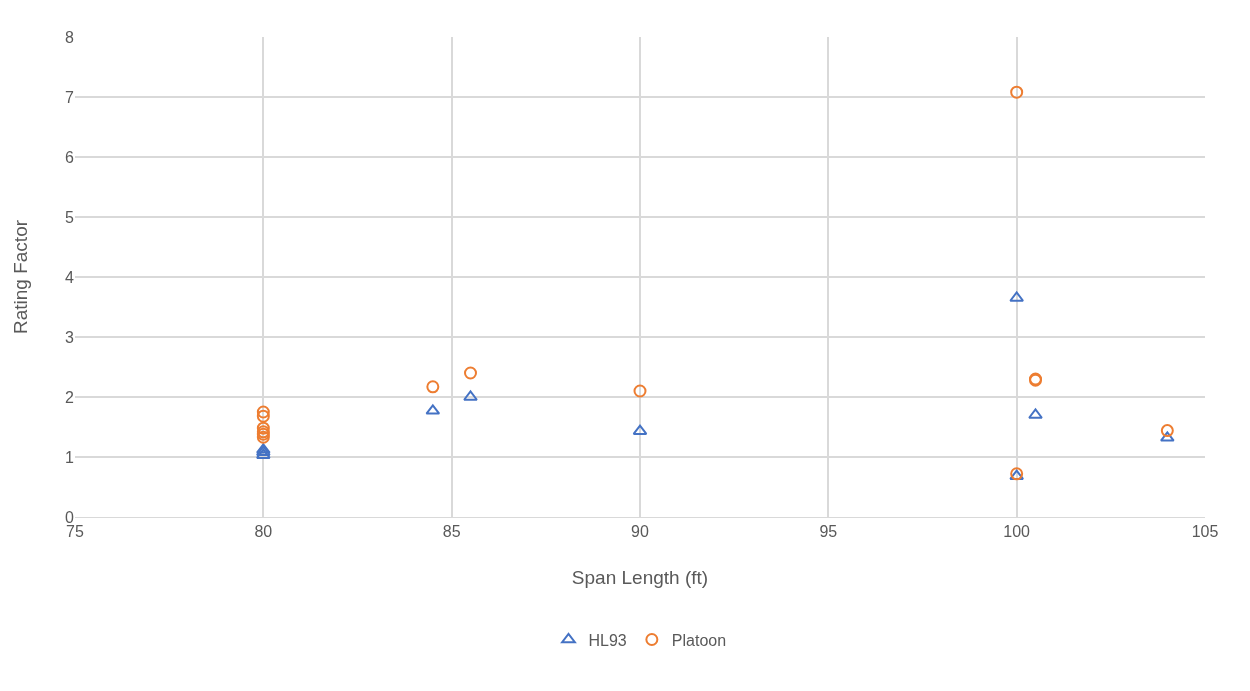 This screenshot has height=691, width=1250. I want to click on y-tick-label: 7, so click(70, 97).